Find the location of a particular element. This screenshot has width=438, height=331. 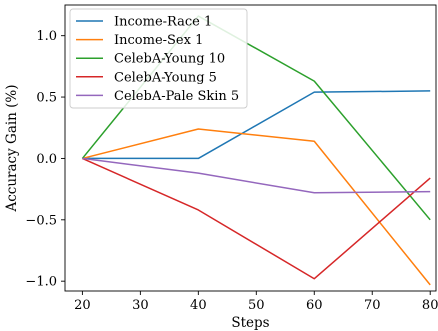

legend-label: Income-Sex 1 is located at coordinates (158, 40).